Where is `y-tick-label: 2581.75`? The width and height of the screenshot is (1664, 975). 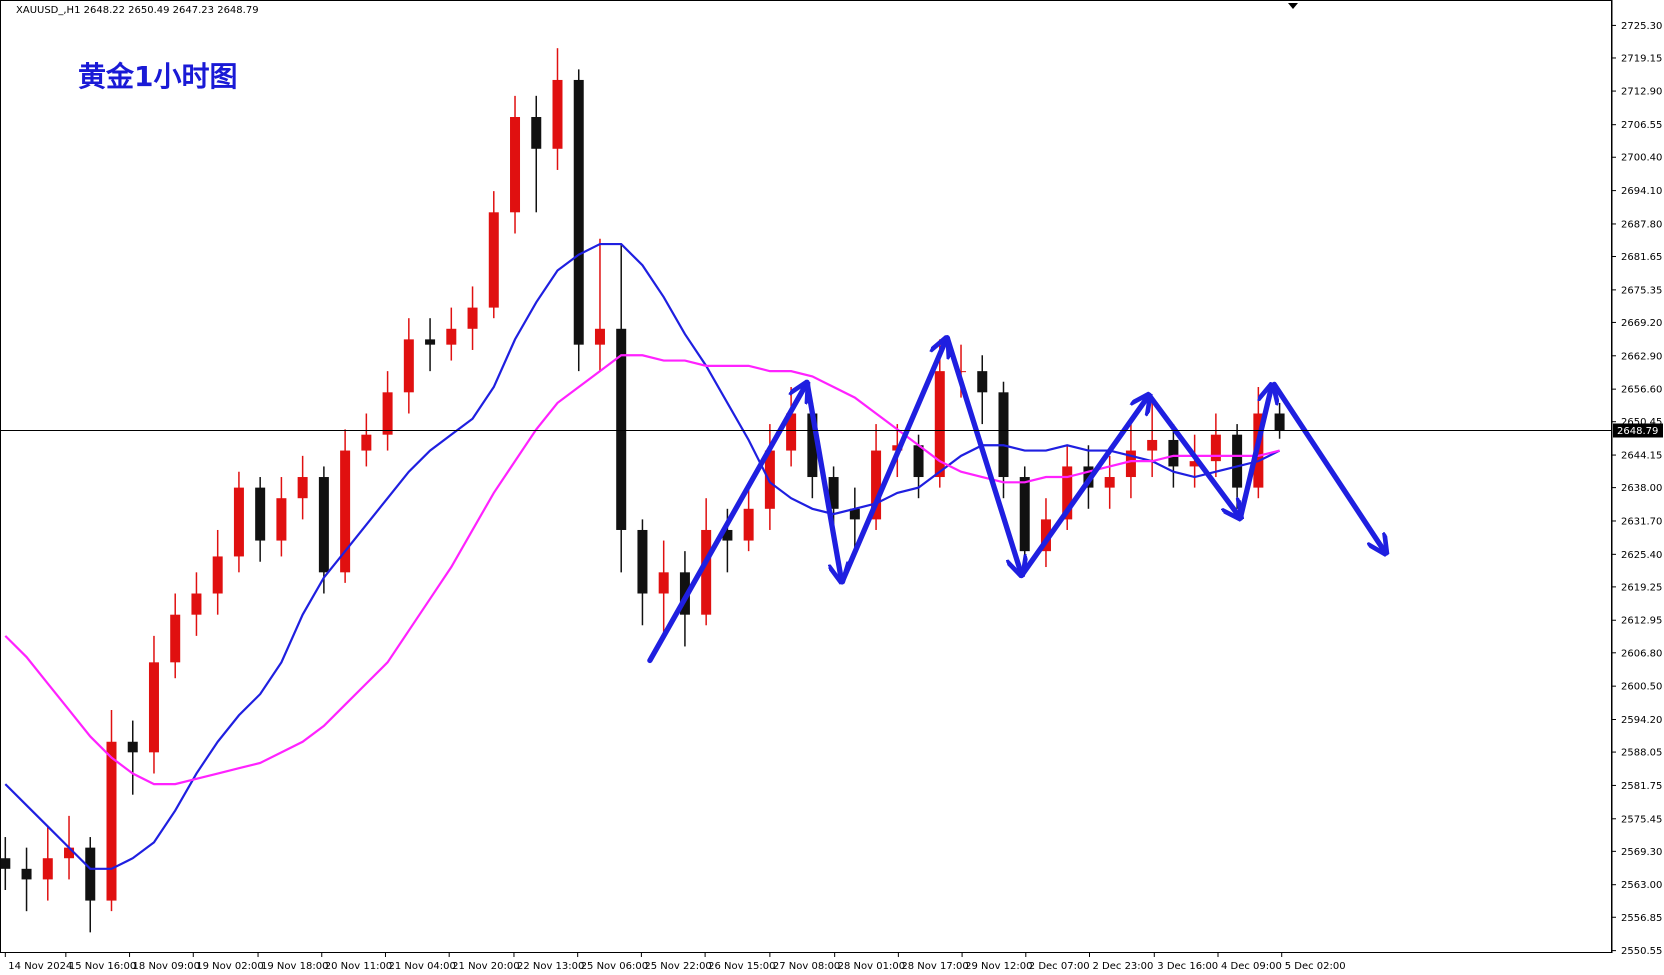 y-tick-label: 2581.75 is located at coordinates (1641, 786).